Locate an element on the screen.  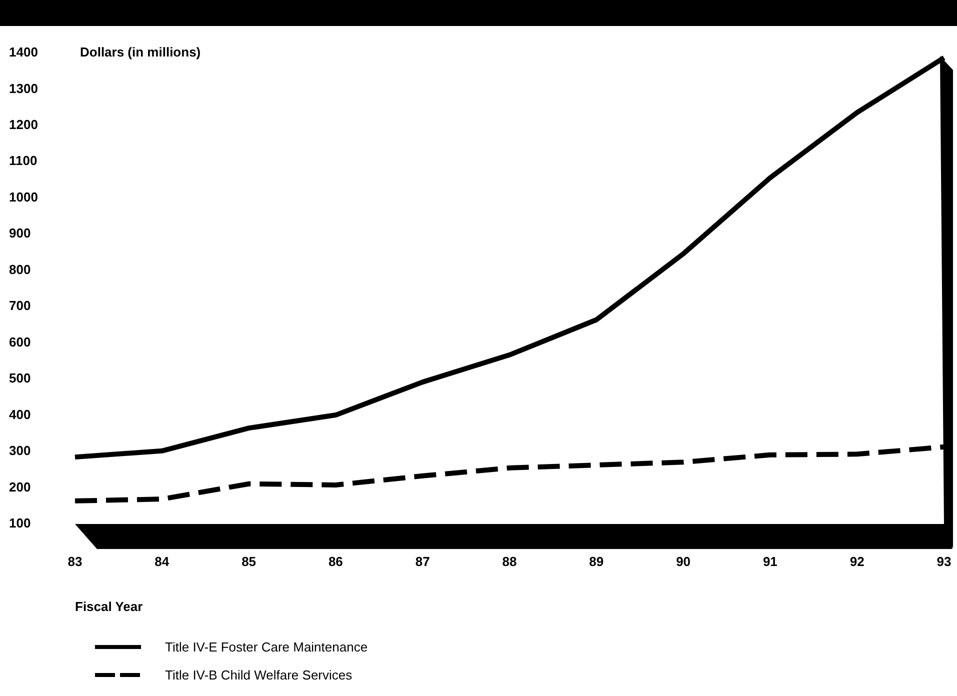
y-tick-label: 900 is located at coordinates (20, 233).